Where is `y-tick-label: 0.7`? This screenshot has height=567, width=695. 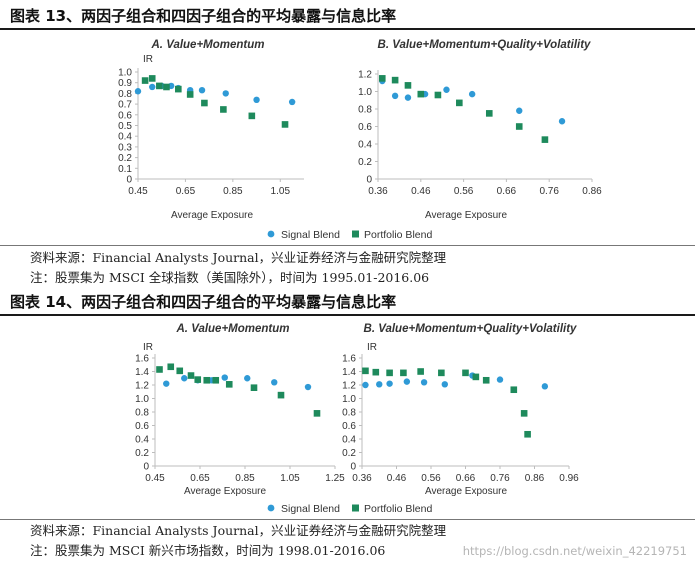 y-tick-label: 0.7 is located at coordinates (125, 105).